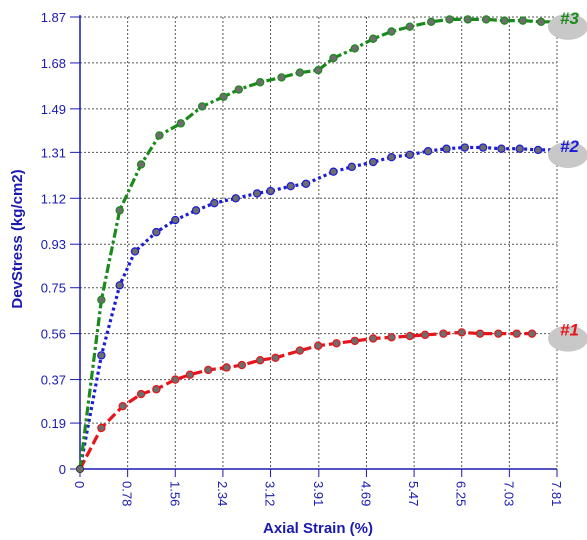 This screenshot has width=587, height=540. Describe the element at coordinates (53, 288) in the screenshot. I see `y-tick-label: 0.75` at that location.